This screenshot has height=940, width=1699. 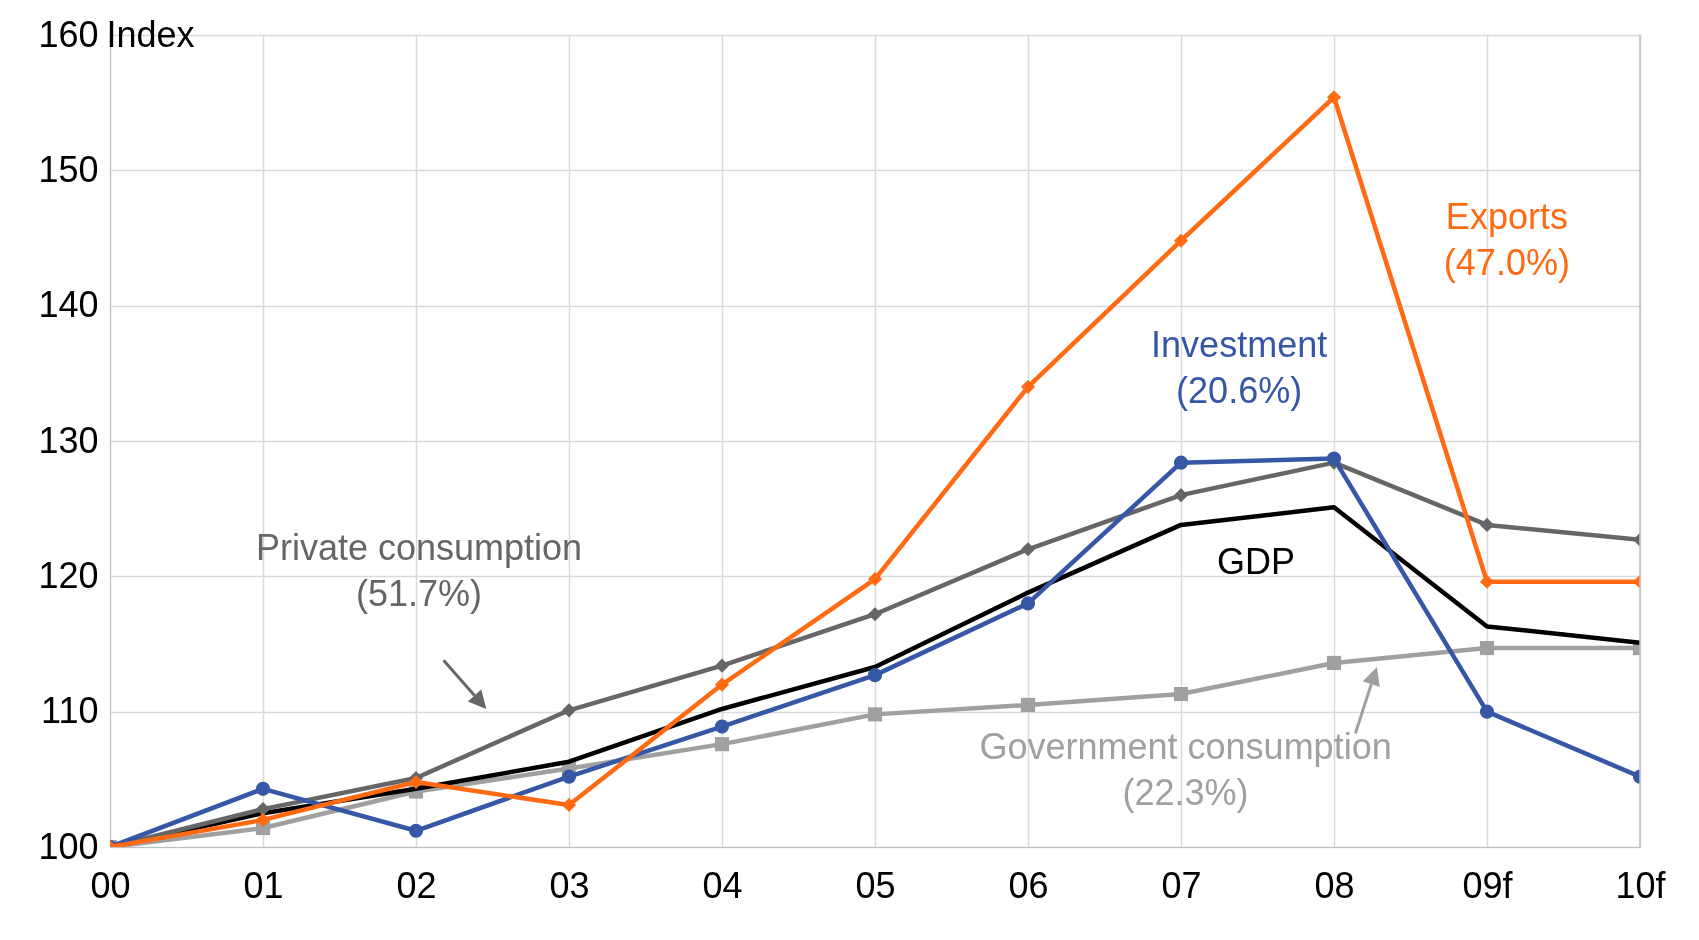 I want to click on y-tick-label: 130, so click(x=68, y=440).